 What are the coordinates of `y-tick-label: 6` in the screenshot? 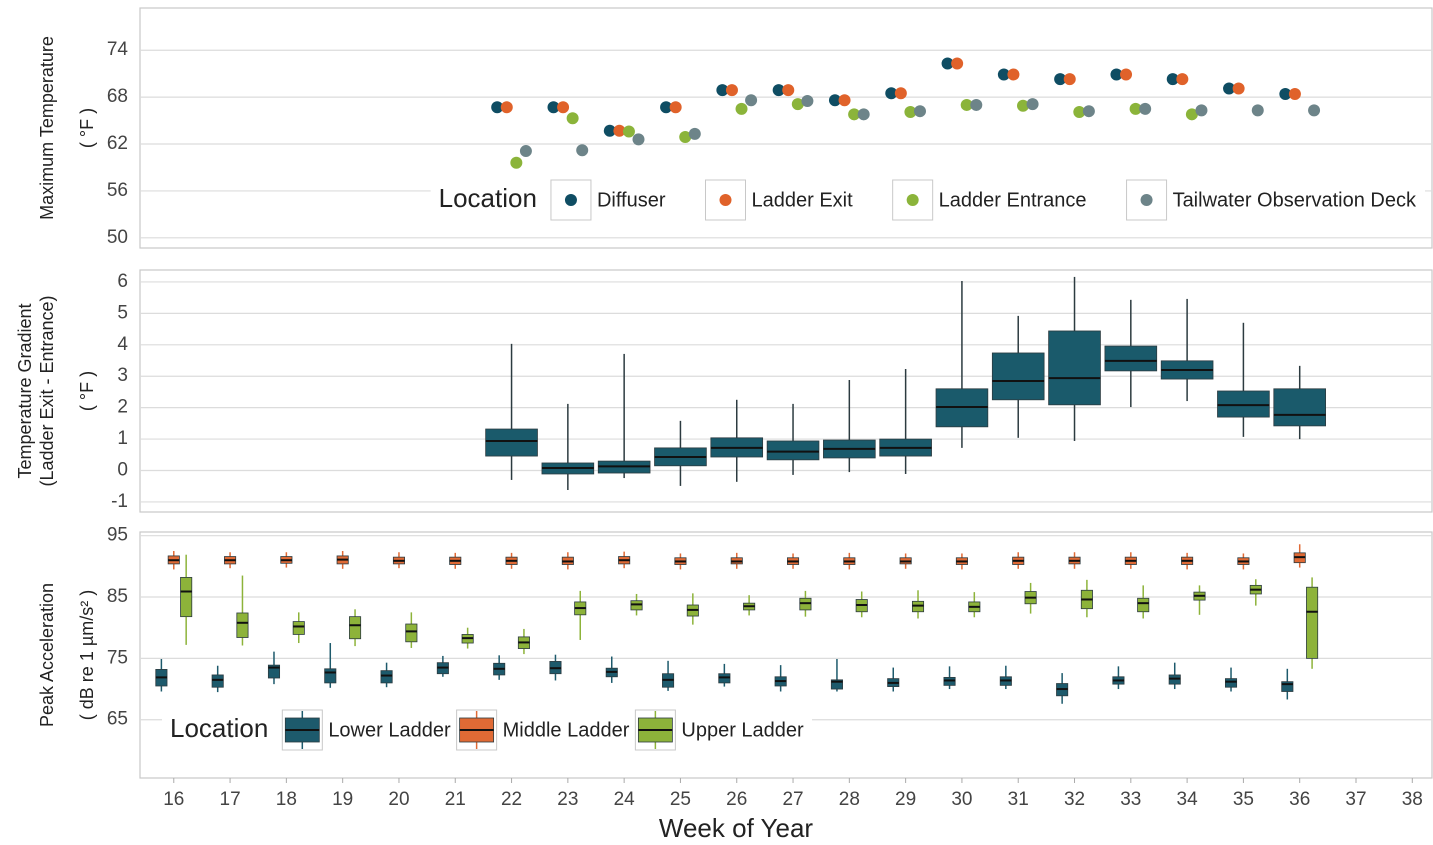 It's located at (122, 281).